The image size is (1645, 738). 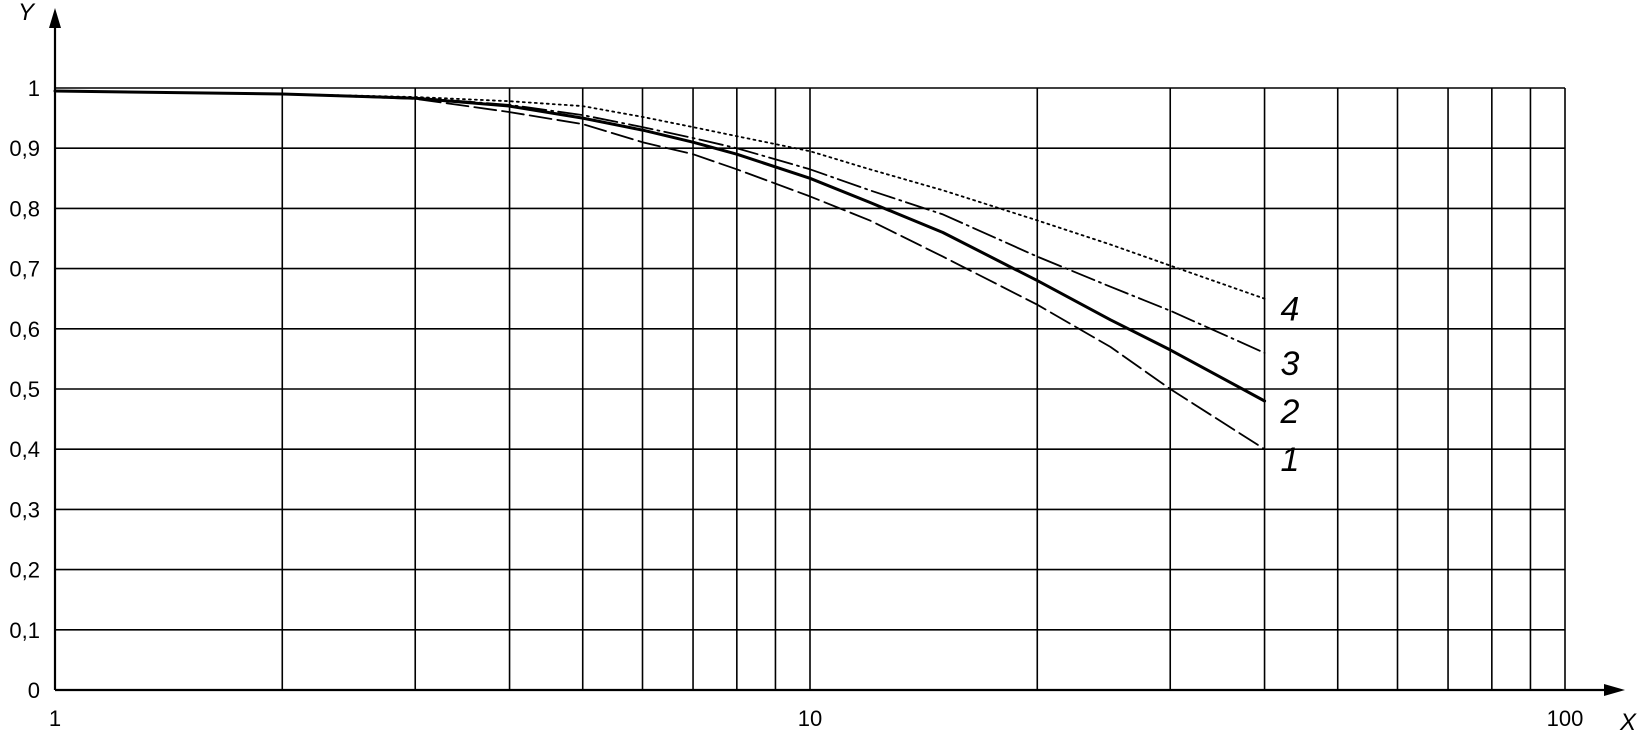 What do you see at coordinates (1290, 310) in the screenshot?
I see `series-label-4: 4` at bounding box center [1290, 310].